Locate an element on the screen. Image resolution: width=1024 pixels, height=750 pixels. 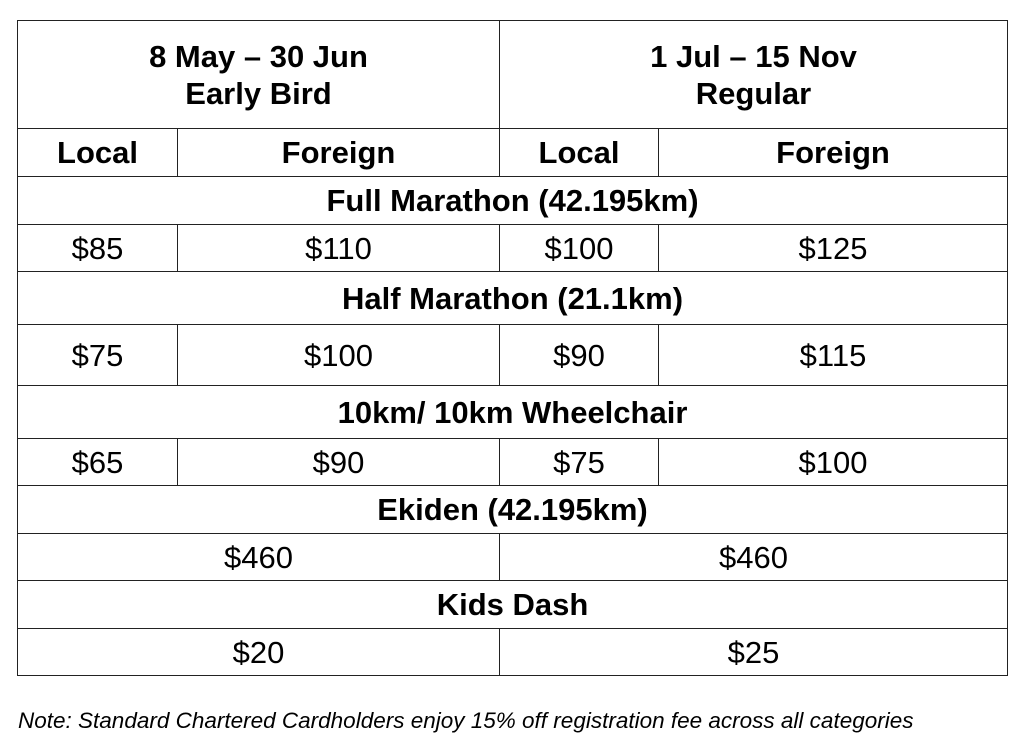
price-row: $460 $460 is located at coordinates (512, 557).